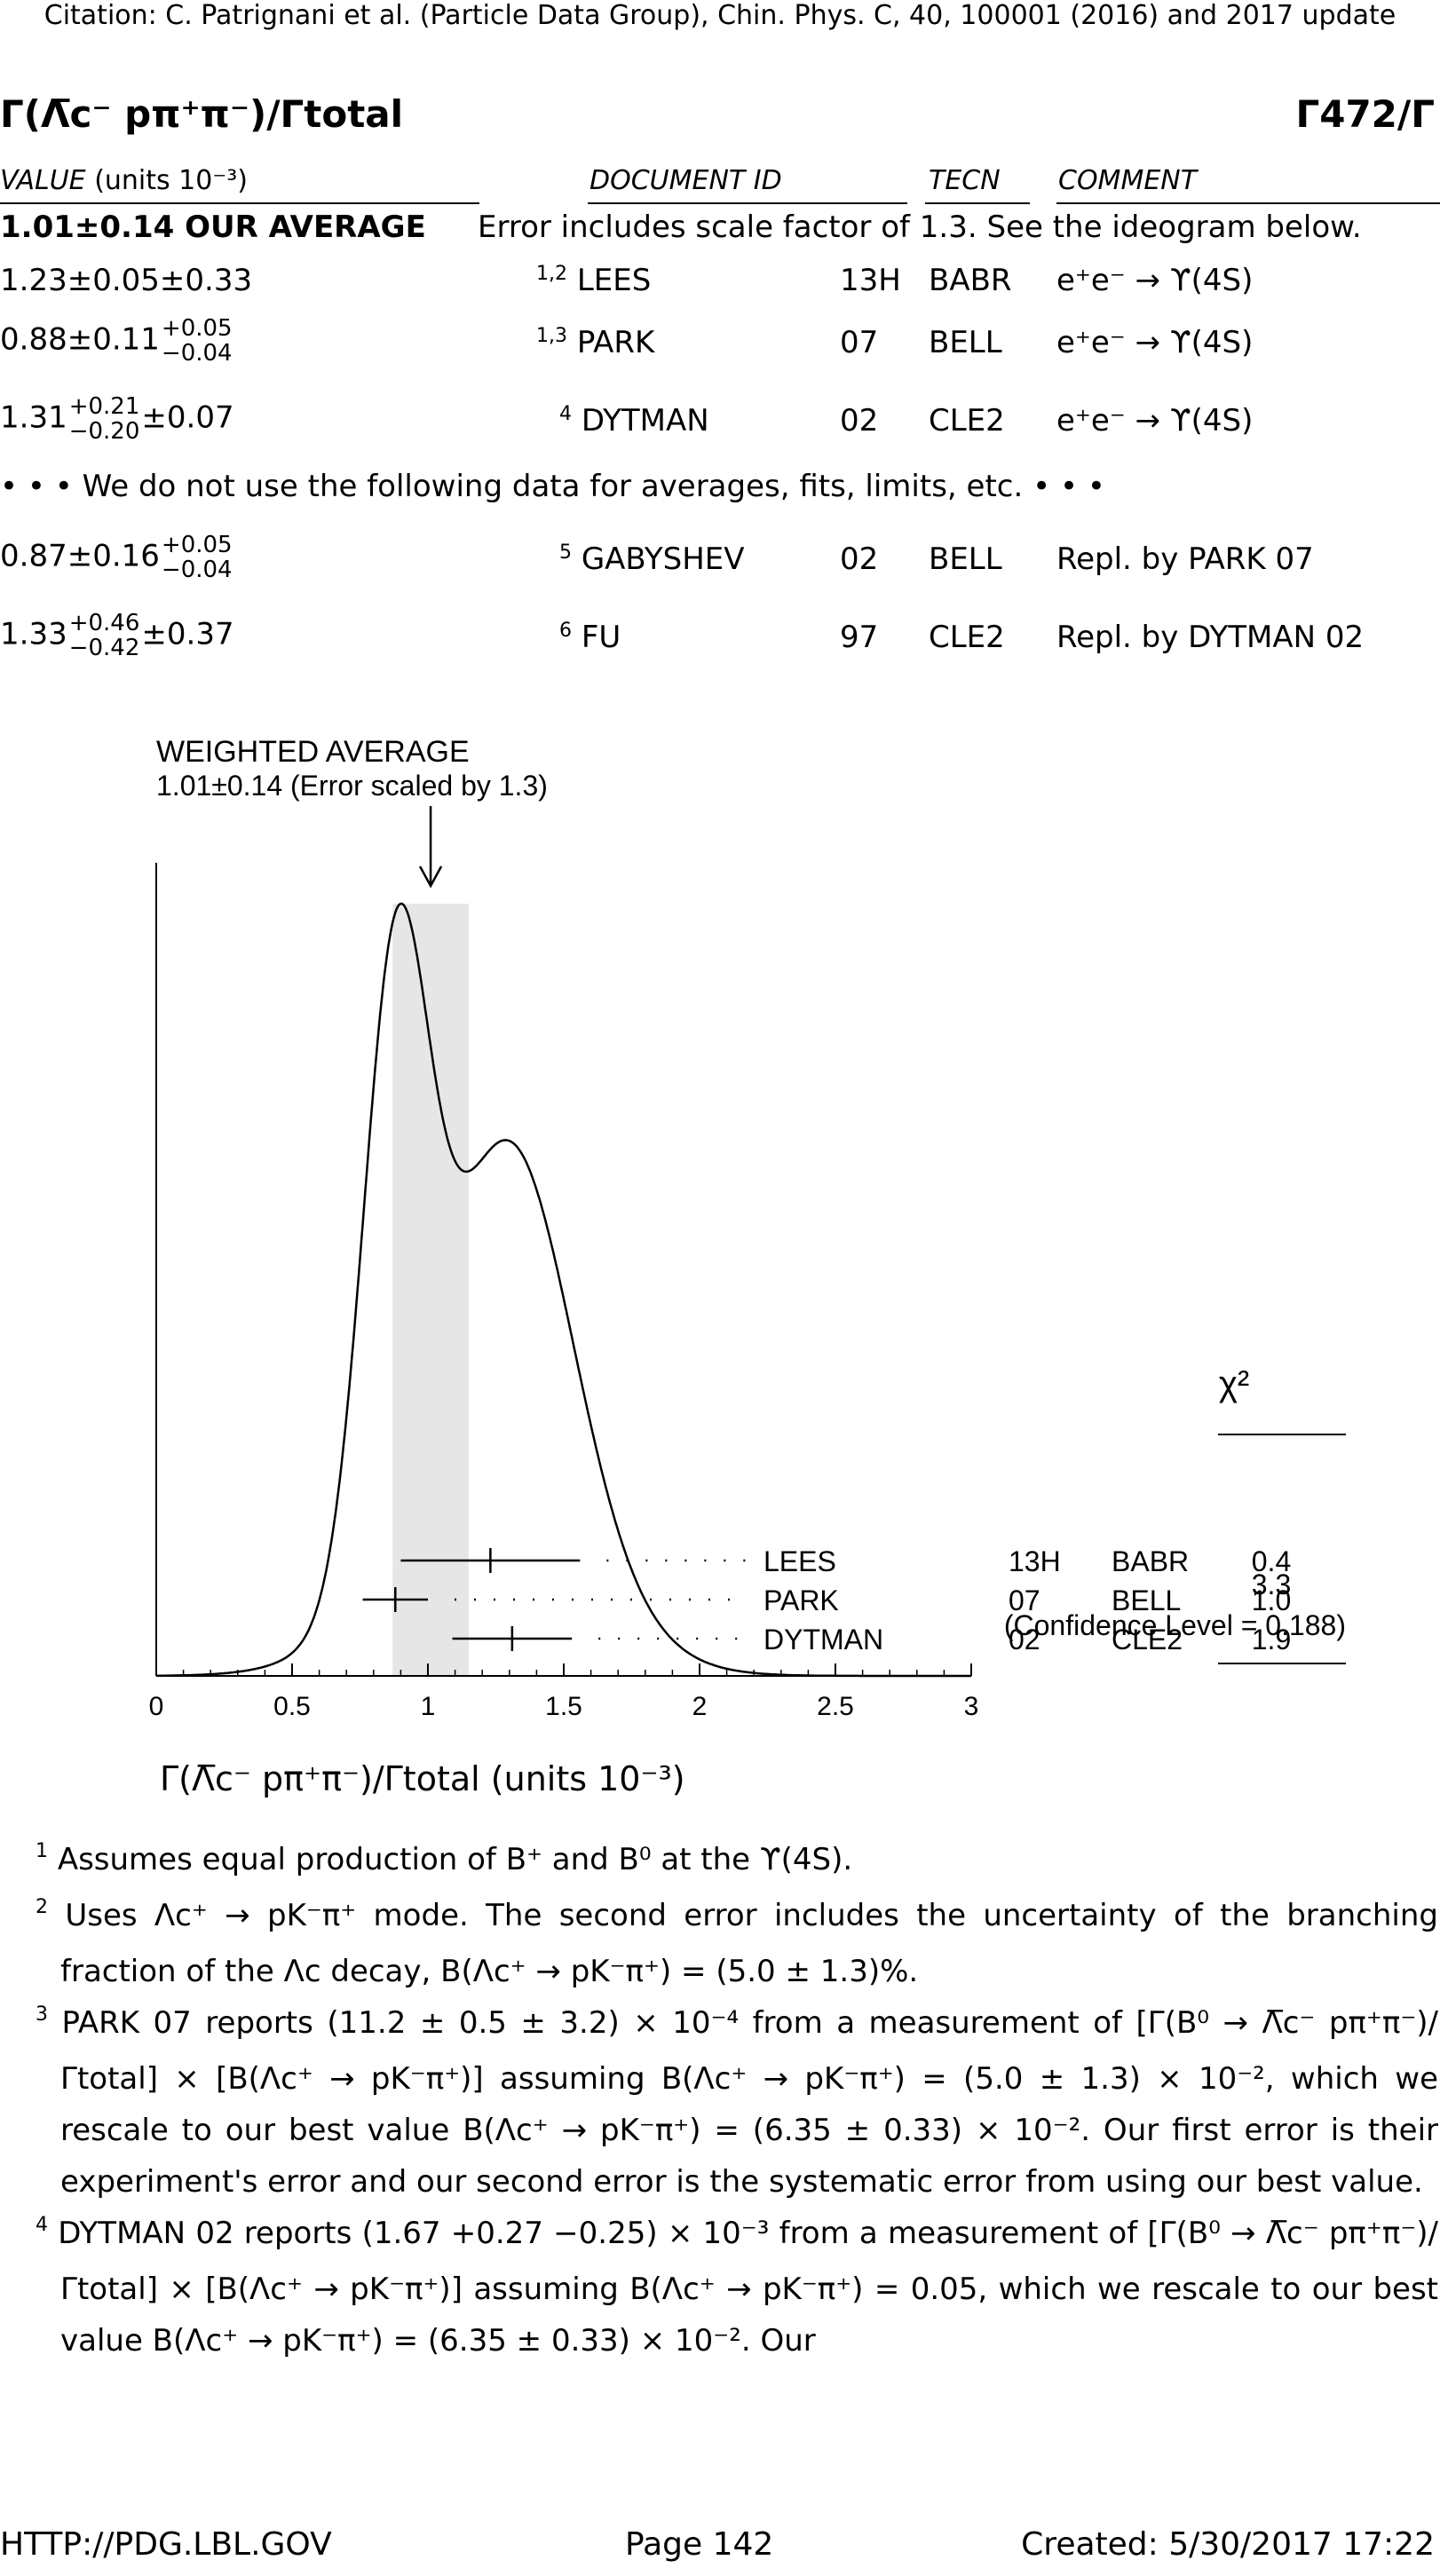 The height and width of the screenshot is (2576, 1440). Describe the element at coordinates (971, 1706) in the screenshot. I see `x-tick-label: 3` at that location.